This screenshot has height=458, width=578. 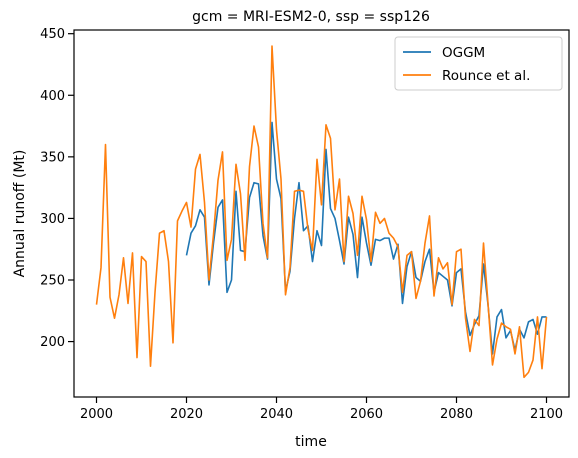 I want to click on x-tick-label: 2060, so click(x=366, y=414).